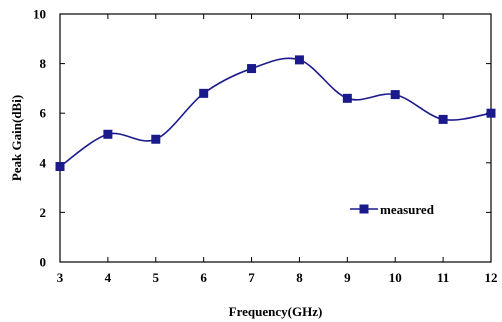 The width and height of the screenshot is (502, 322). I want to click on y-tick-label: 0, so click(43, 262).